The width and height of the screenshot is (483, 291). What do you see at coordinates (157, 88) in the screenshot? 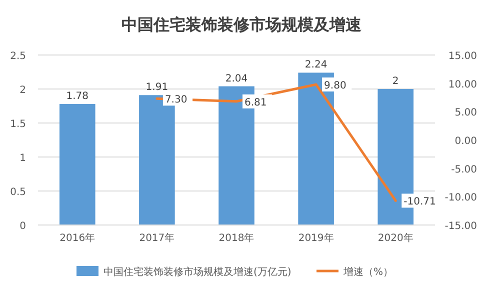
I see `data-label: 1.91` at bounding box center [157, 88].